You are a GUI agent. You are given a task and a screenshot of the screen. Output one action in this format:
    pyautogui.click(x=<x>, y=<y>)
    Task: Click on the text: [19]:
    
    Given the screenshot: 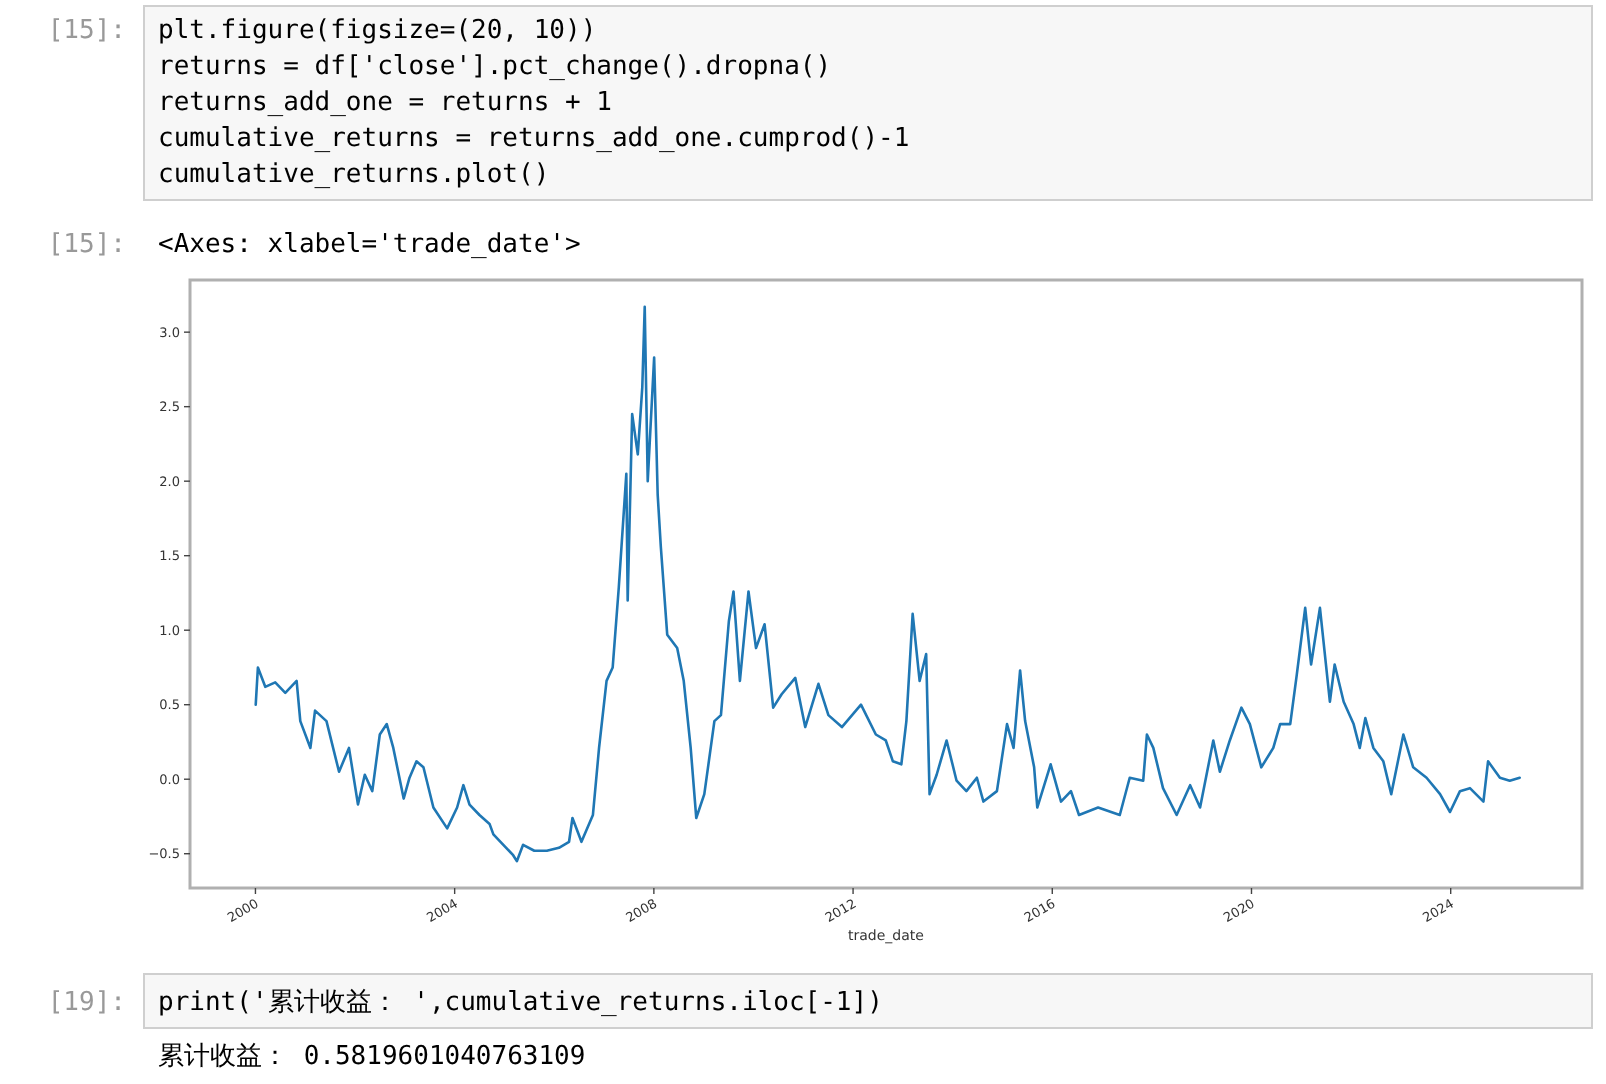 What is the action you would take?
    pyautogui.click(x=86, y=1003)
    